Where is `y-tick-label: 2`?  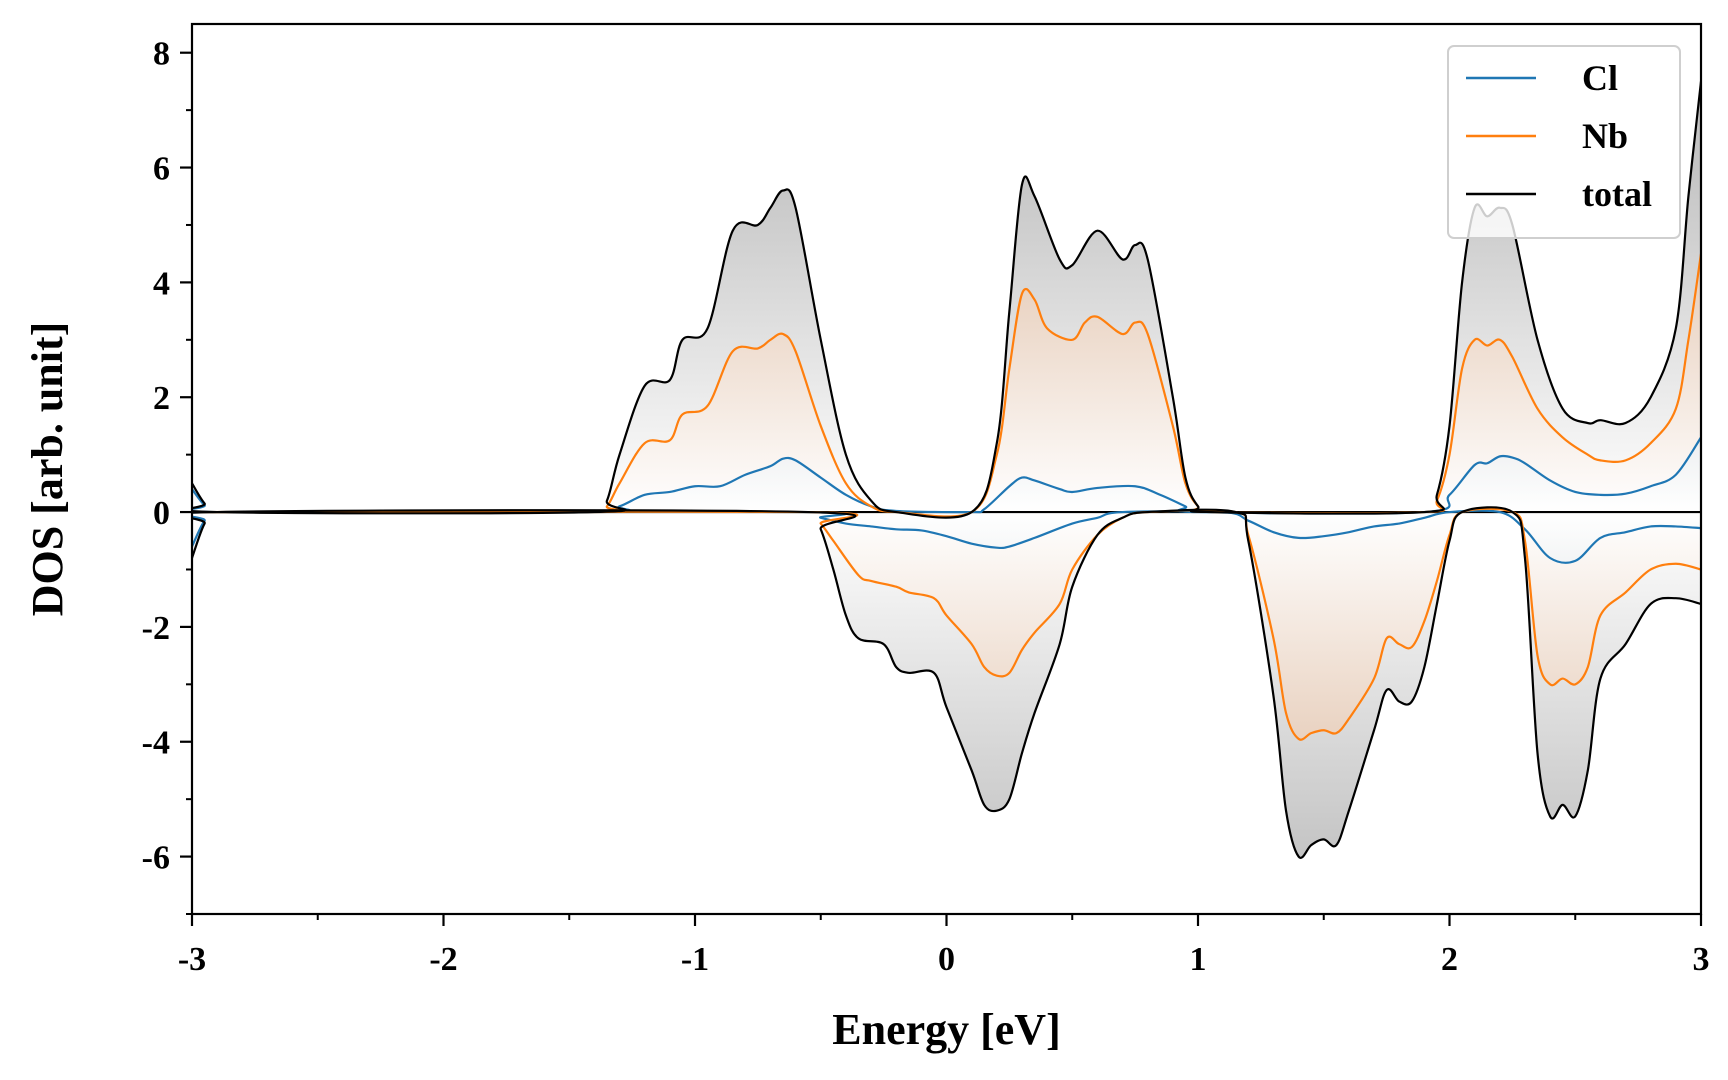
y-tick-label: 2 is located at coordinates (161, 398).